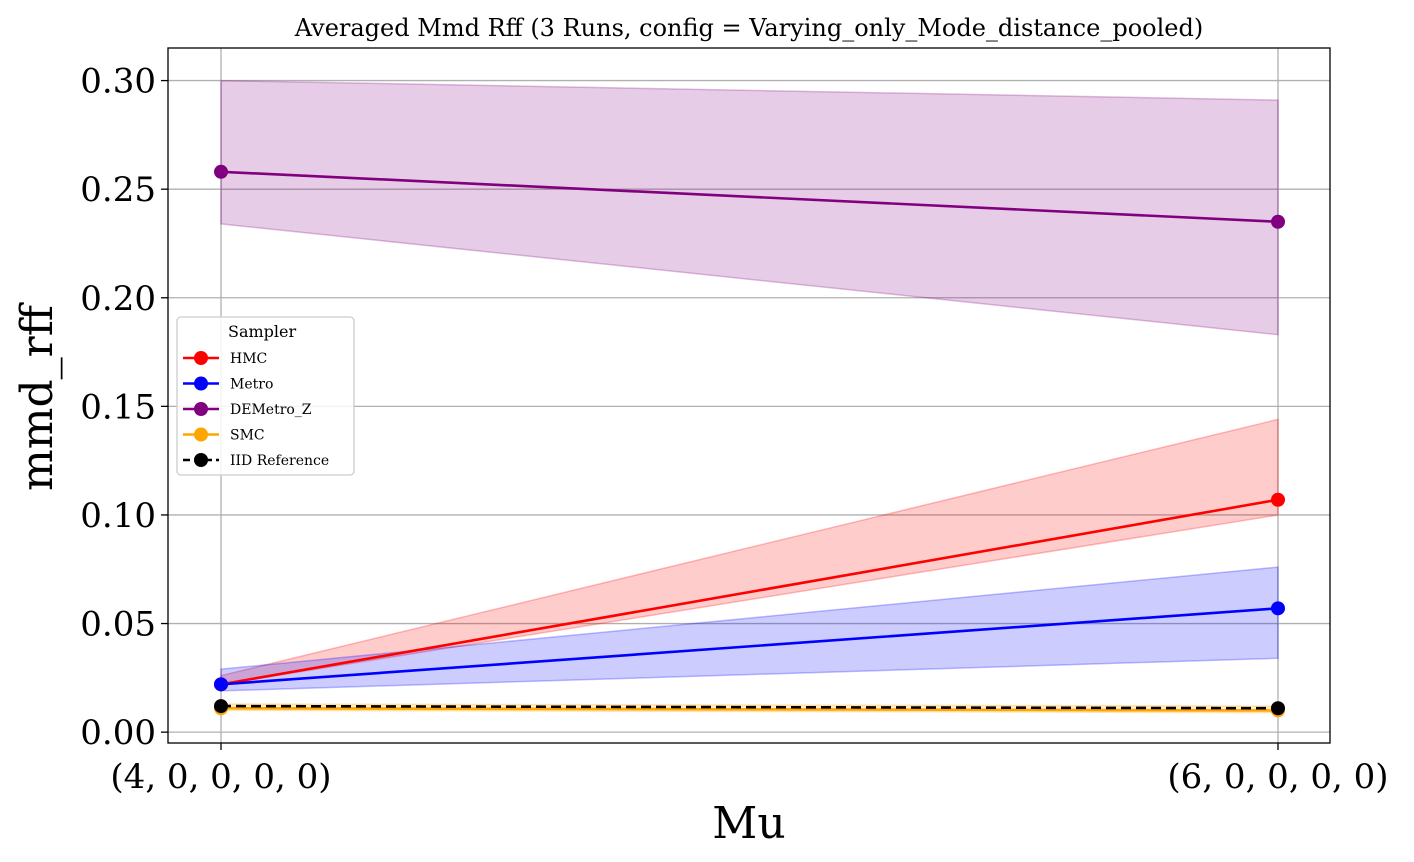 The height and width of the screenshot is (862, 1414). Describe the element at coordinates (220, 777) in the screenshot. I see `x-tick-label: (4, 0, 0, 0, 0)` at that location.